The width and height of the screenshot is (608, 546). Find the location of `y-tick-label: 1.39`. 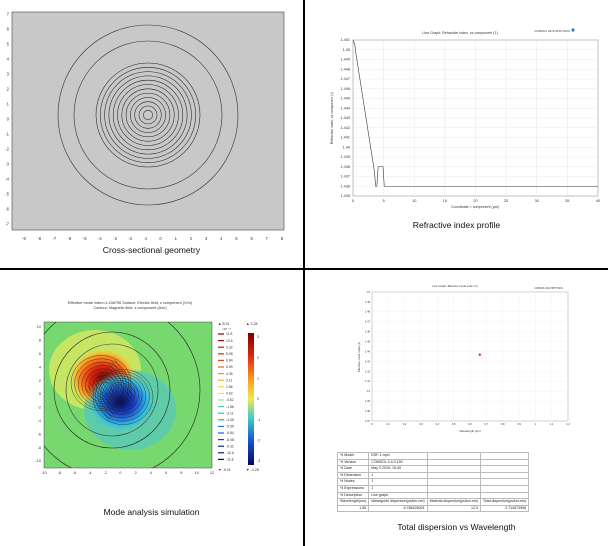

y-tick-label: 1.39 is located at coordinates (368, 401).